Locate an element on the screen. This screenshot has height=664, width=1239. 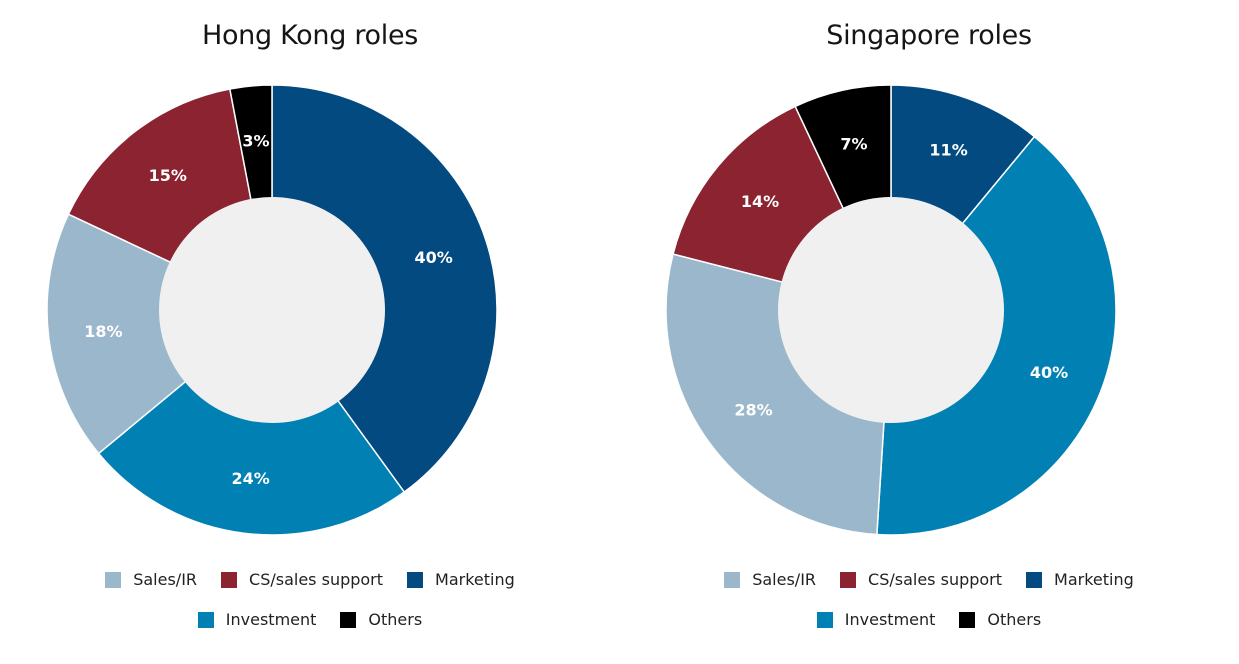
slice-marketing is located at coordinates (384, 289).